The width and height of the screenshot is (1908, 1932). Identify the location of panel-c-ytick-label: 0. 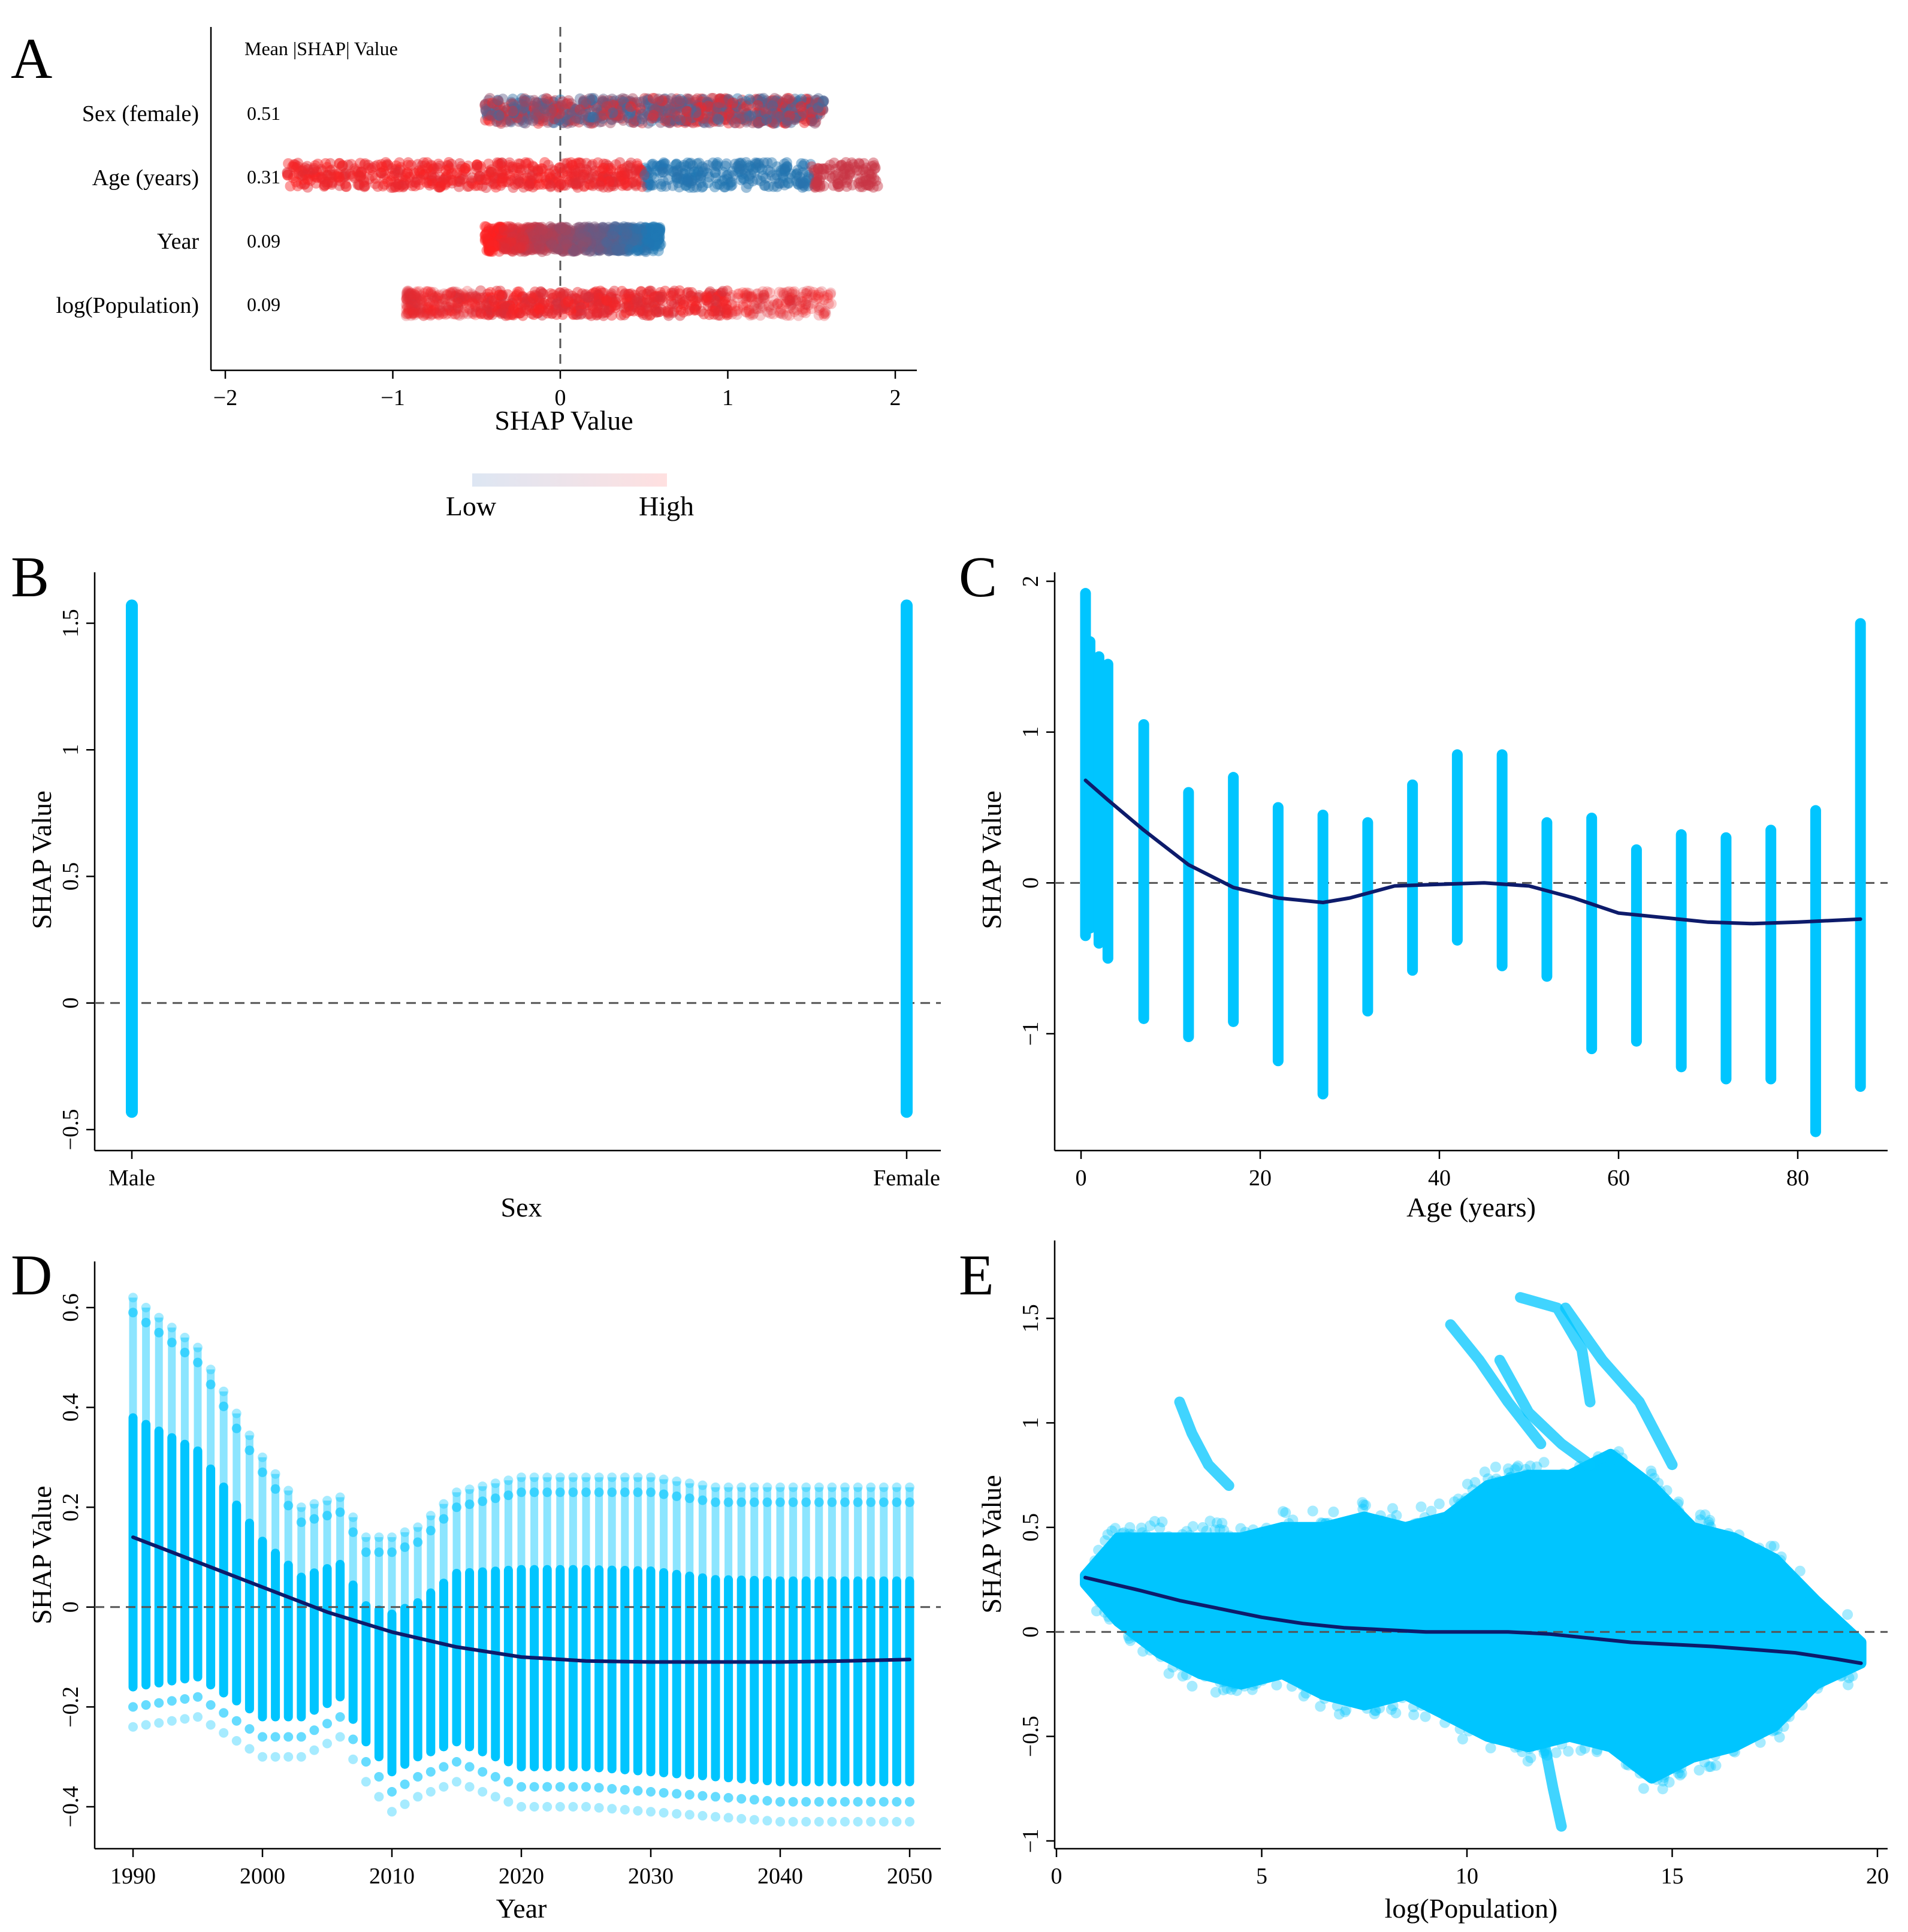
(1030, 883).